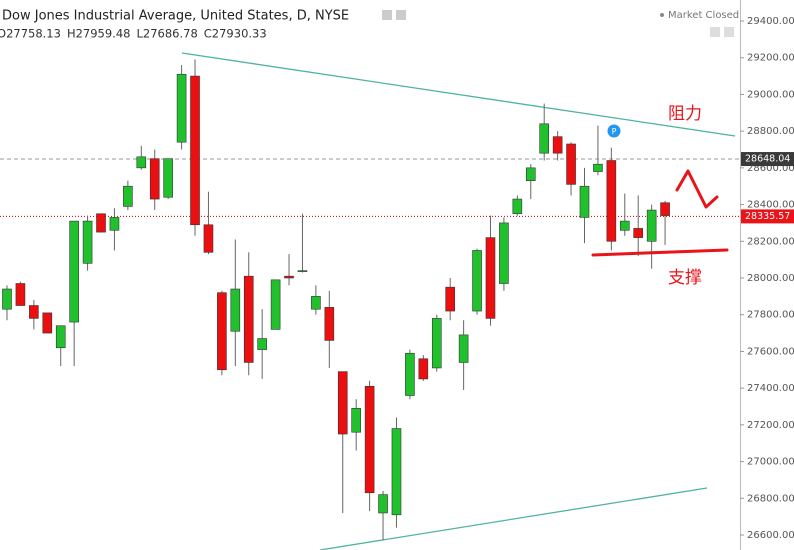  Describe the element at coordinates (770, 498) in the screenshot. I see `y-tick-label: 26800.00` at that location.